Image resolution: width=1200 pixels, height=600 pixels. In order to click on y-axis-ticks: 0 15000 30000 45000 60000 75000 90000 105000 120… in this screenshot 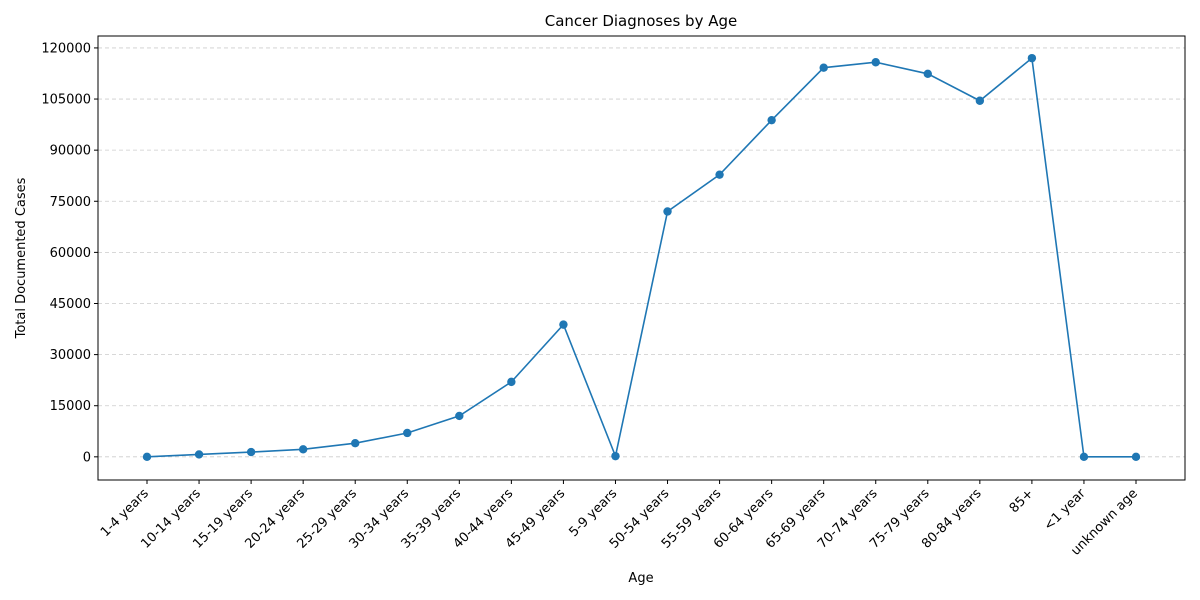, I will do `click(69, 253)`.